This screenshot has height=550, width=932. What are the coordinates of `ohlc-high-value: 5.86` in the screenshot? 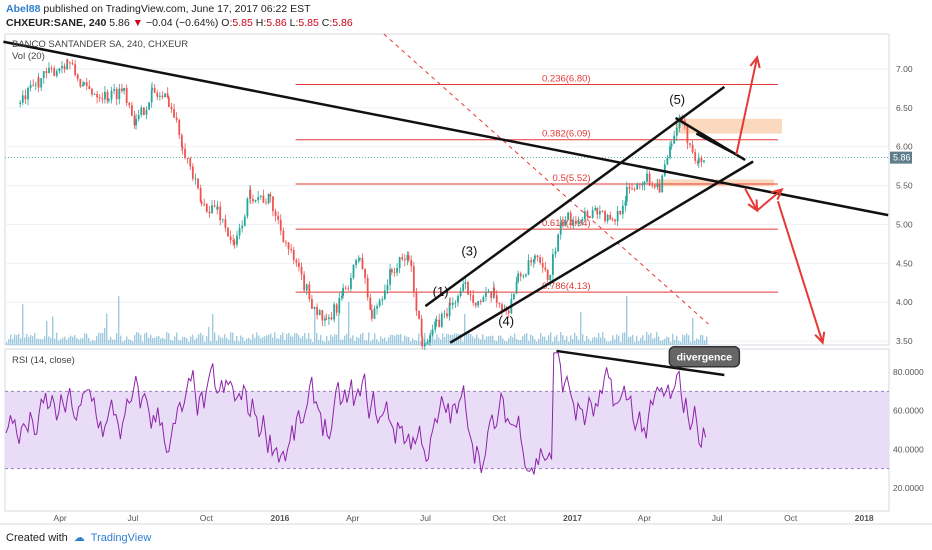 It's located at (276, 23).